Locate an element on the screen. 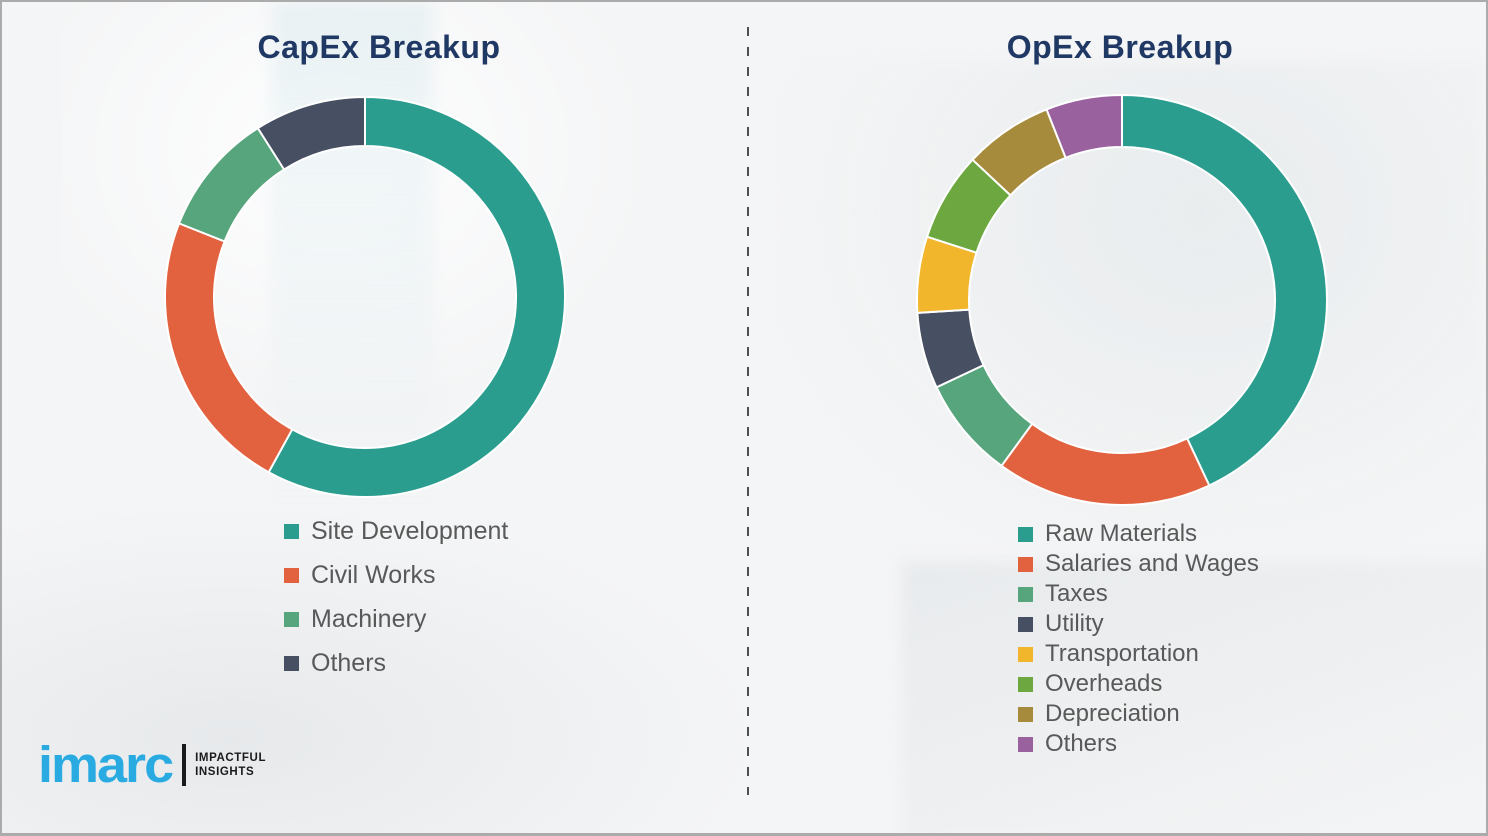 This screenshot has height=836, width=1488. legend-label: Site Development is located at coordinates (410, 530).